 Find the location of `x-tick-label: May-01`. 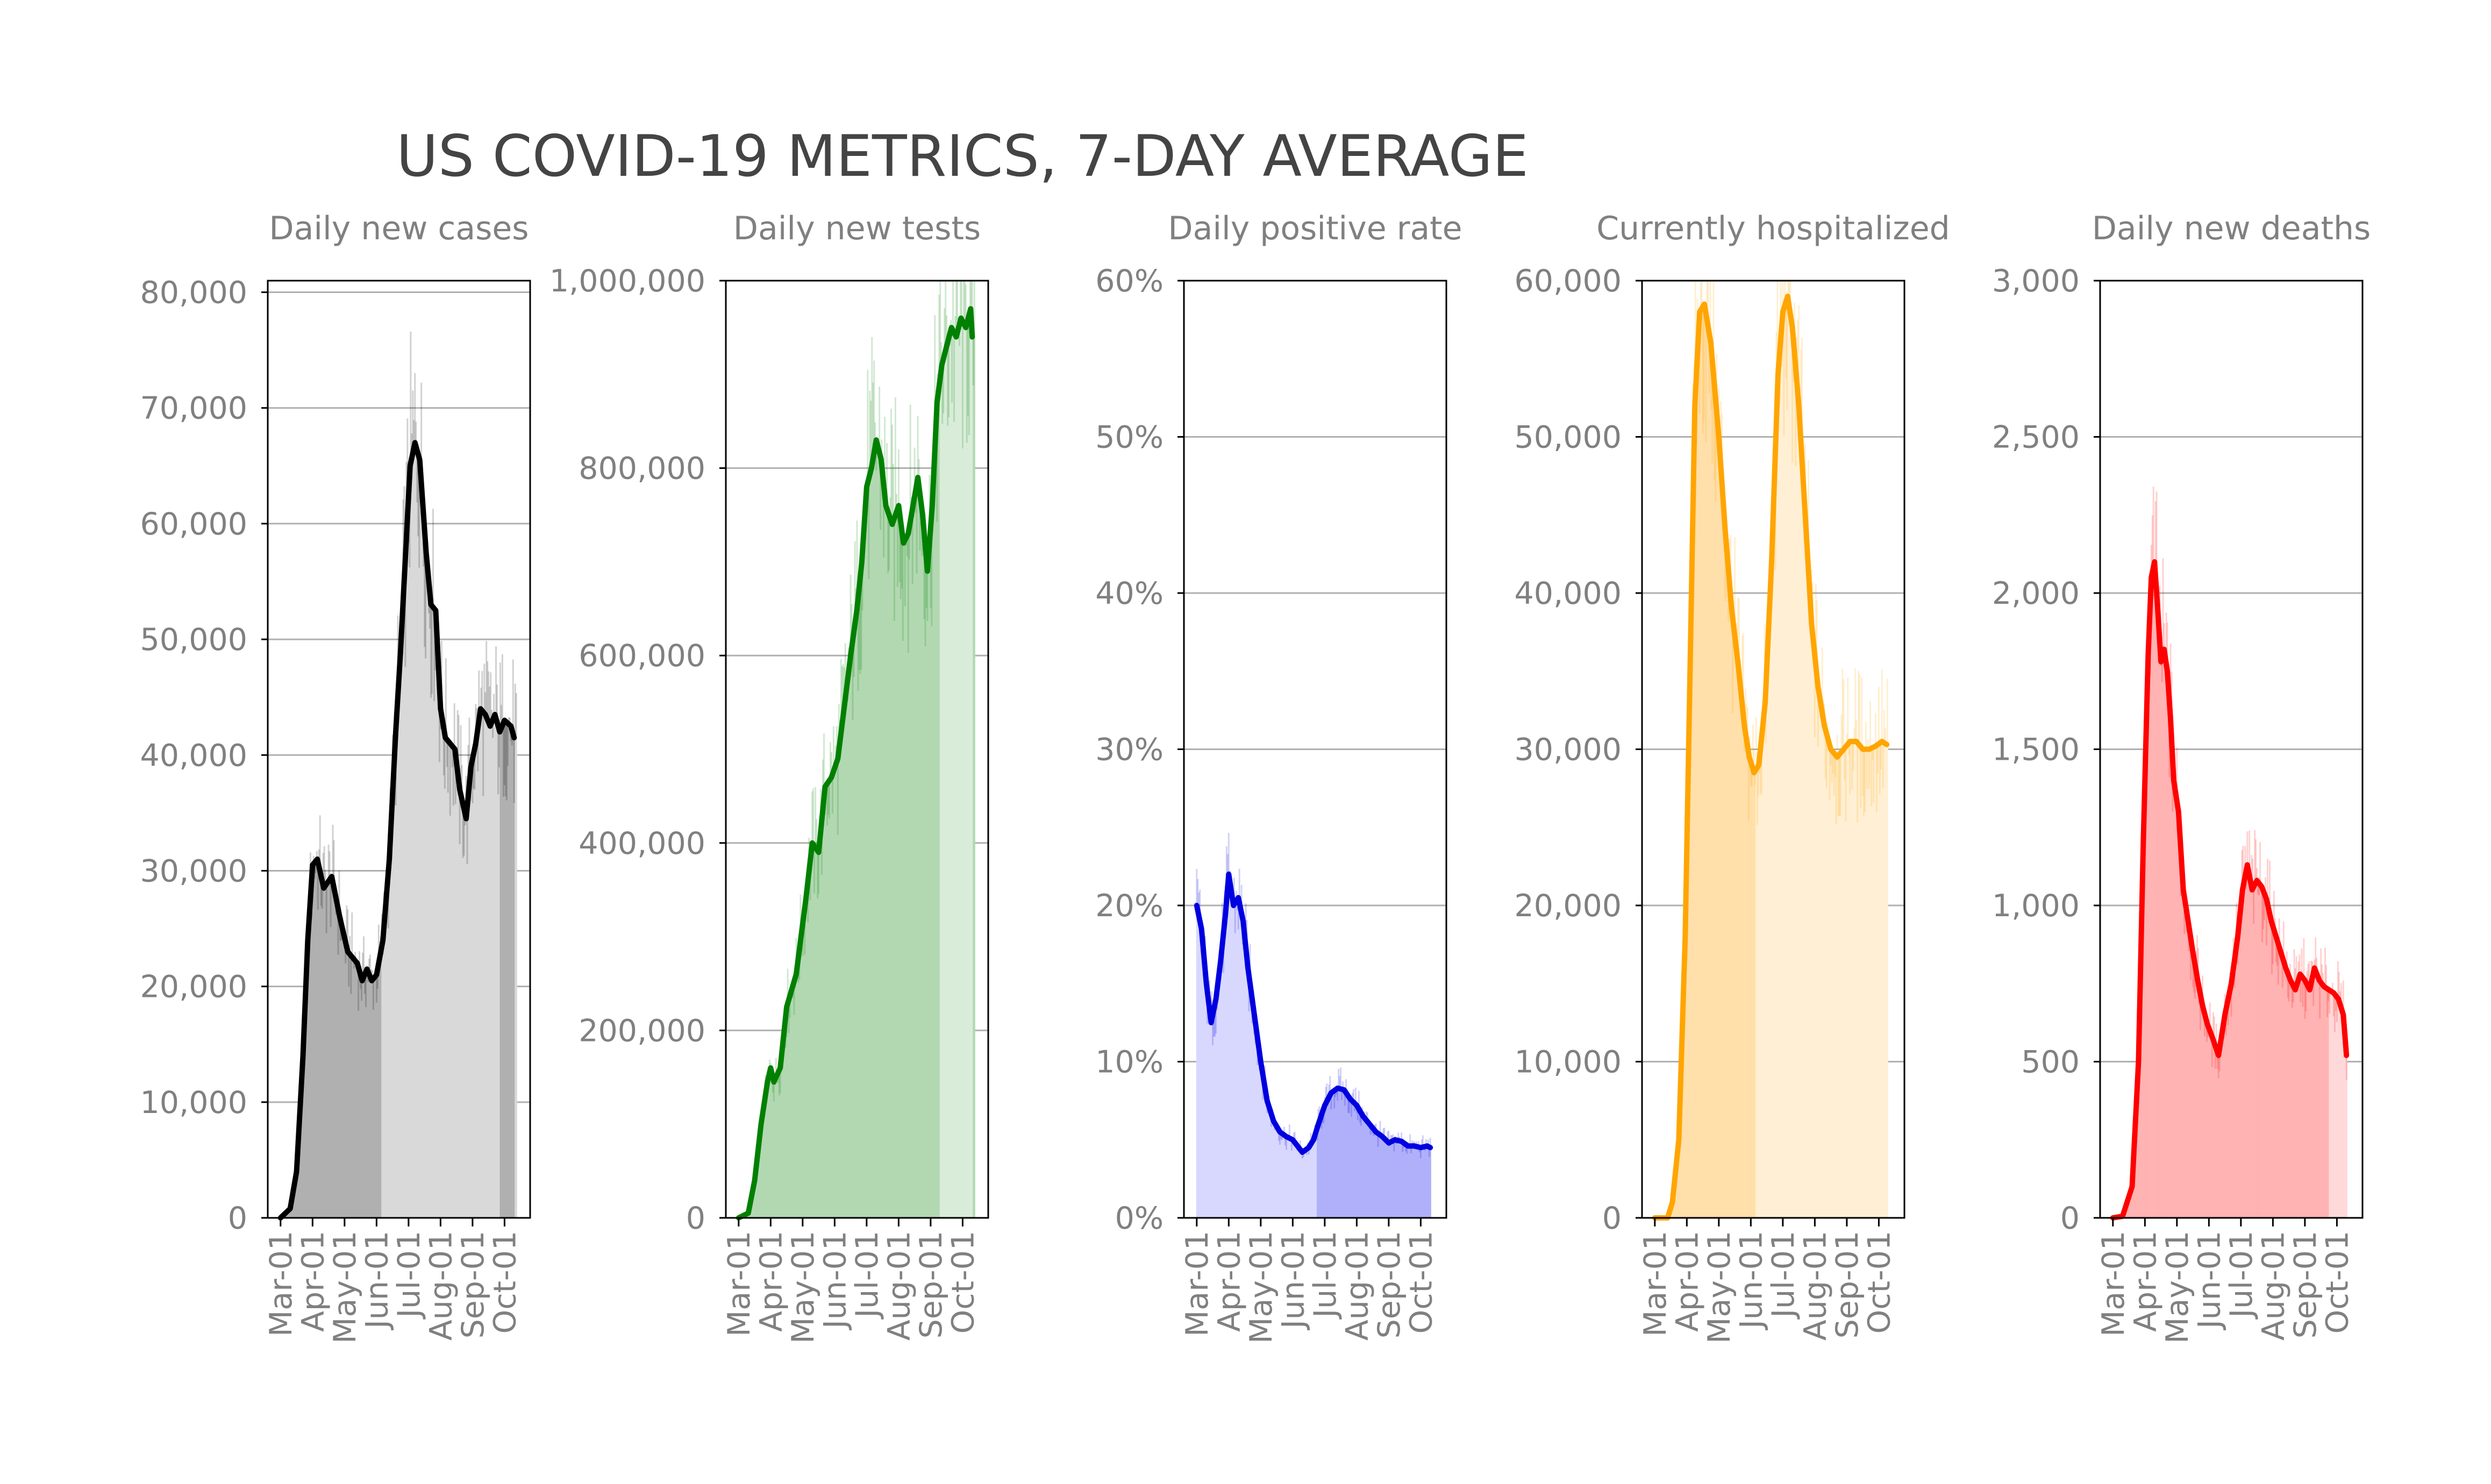

x-tick-label: May-01 is located at coordinates (1719, 1287).